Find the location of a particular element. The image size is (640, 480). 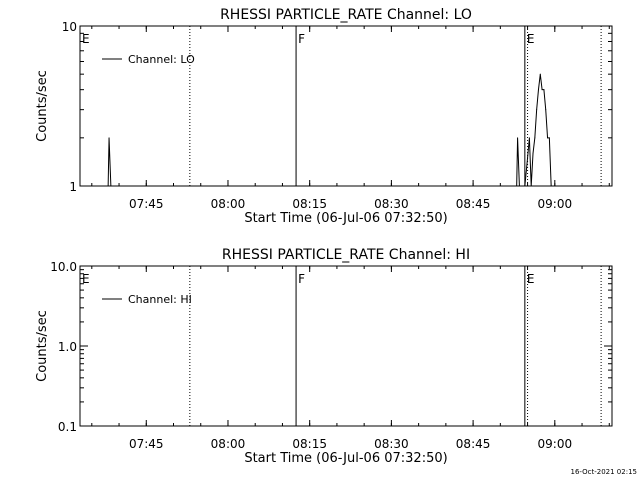

chart0-x-tick-label: 08:15 is located at coordinates (309, 204).